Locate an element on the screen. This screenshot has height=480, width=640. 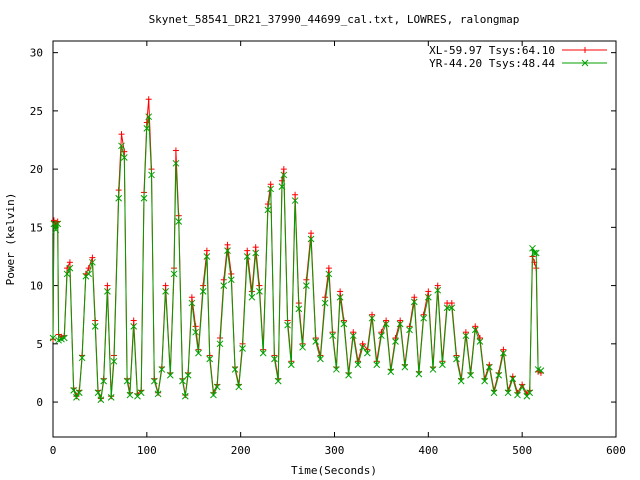
y-tick-label: 0 is located at coordinates (39, 402).